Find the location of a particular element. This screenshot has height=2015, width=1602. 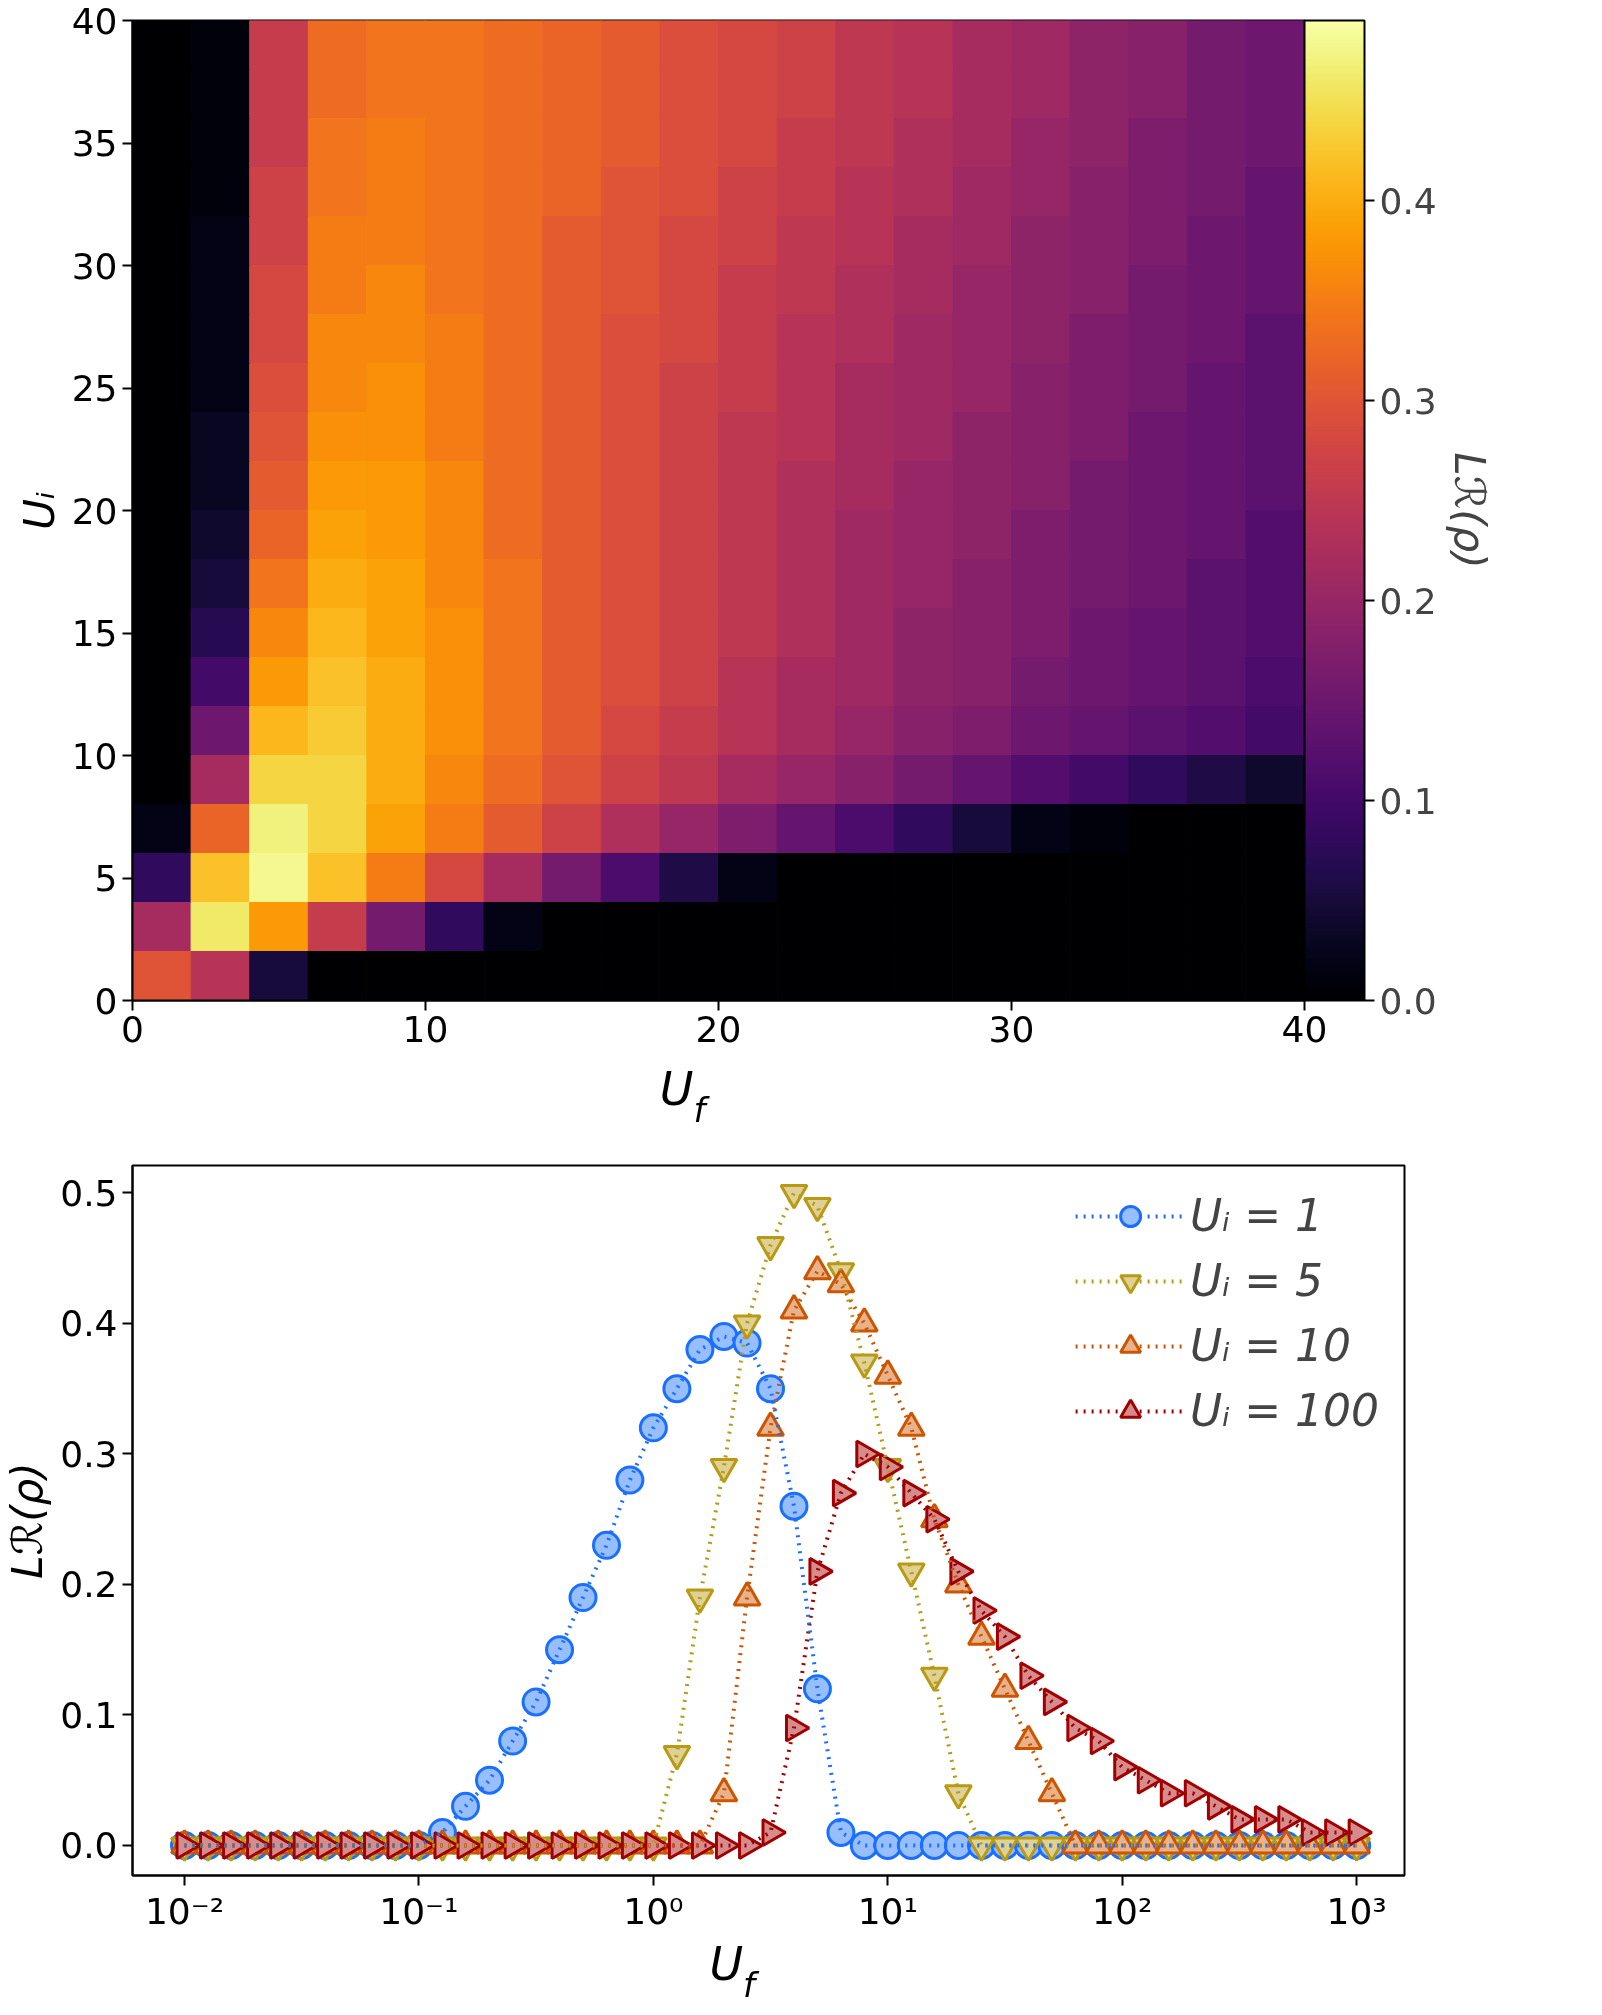

y-tick-label: 40 is located at coordinates (94, 21).